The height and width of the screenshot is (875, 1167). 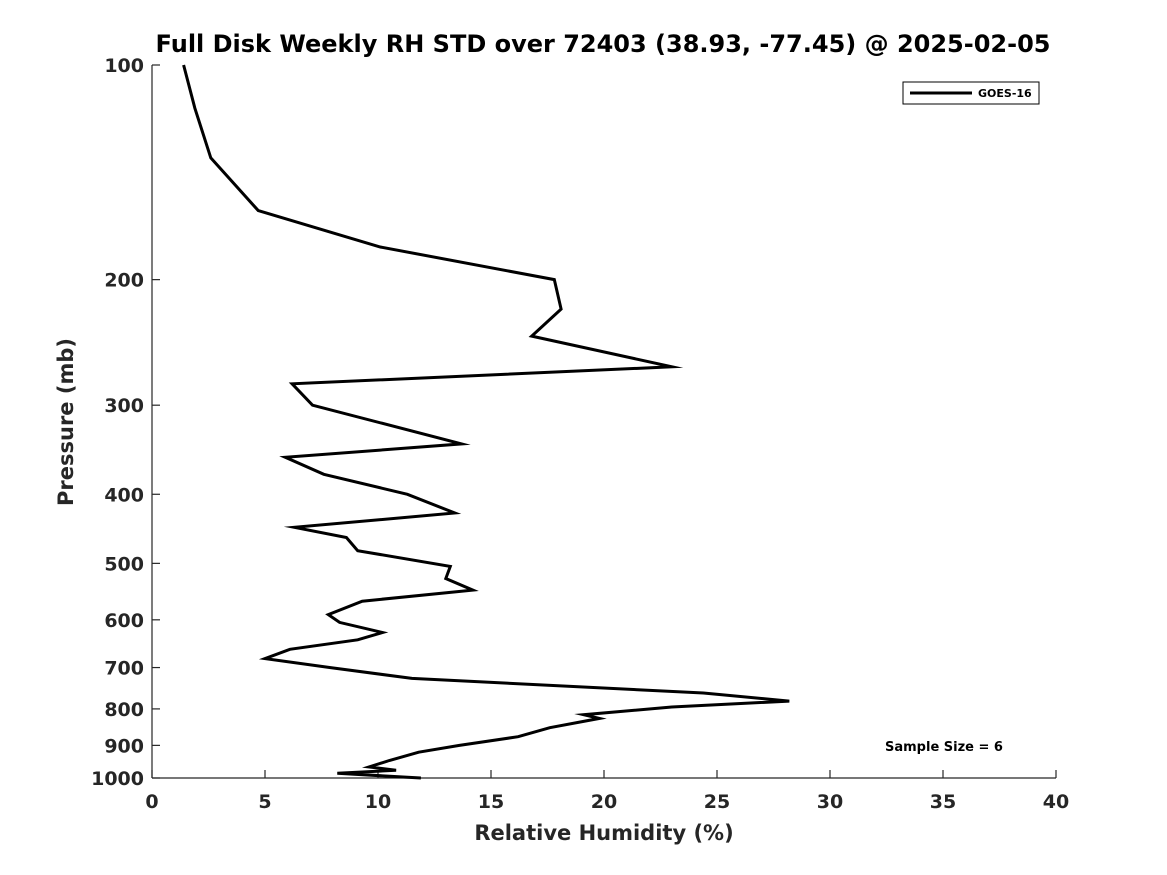 What do you see at coordinates (603, 833) in the screenshot?
I see `x-axis-label: Relative Humidity (%)` at bounding box center [603, 833].